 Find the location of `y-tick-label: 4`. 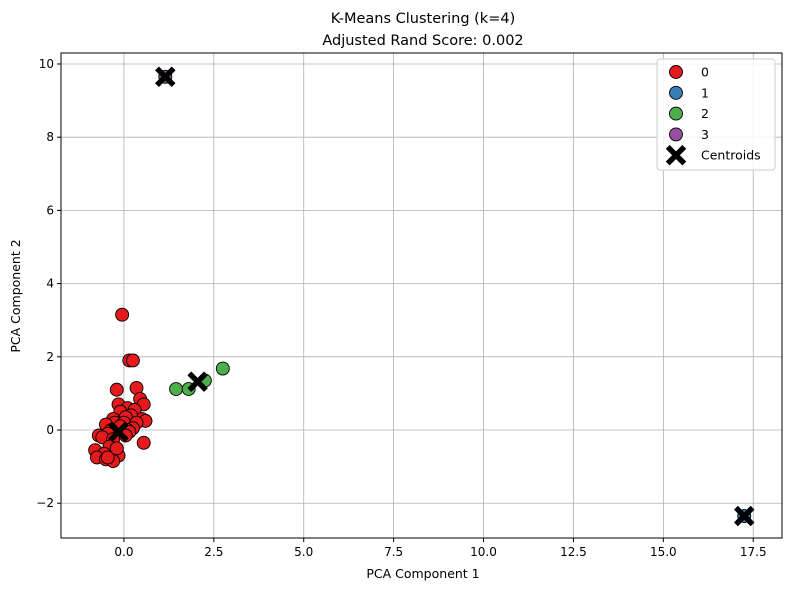

y-tick-label: 4 is located at coordinates (50, 284).